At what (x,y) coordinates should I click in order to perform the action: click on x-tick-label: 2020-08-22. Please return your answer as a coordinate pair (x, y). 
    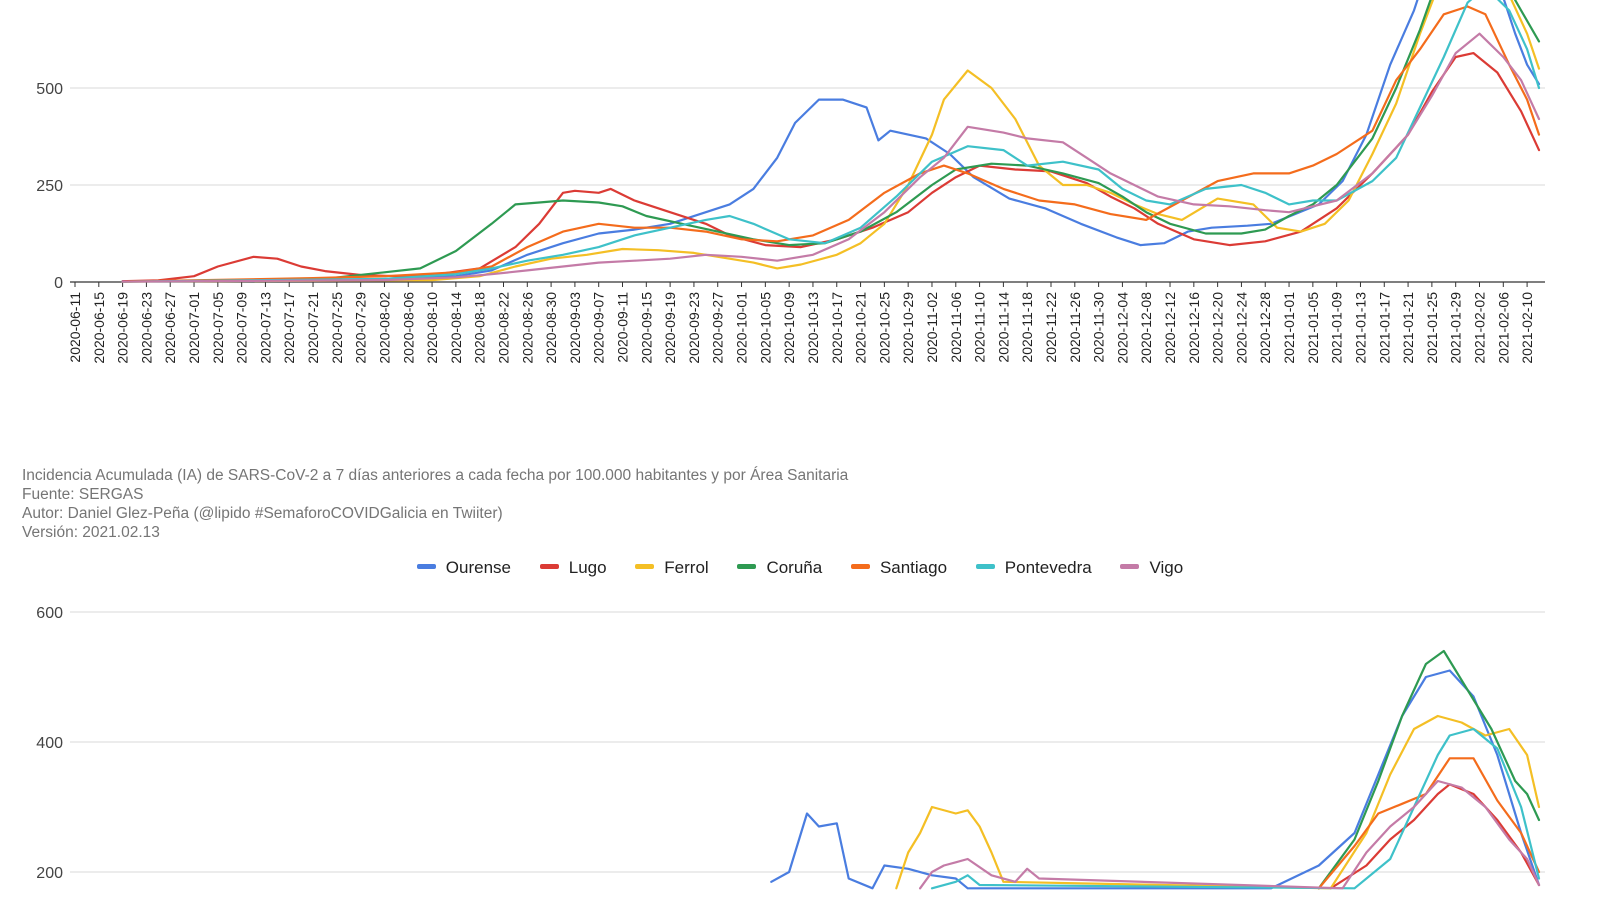
    Looking at the image, I should click on (504, 328).